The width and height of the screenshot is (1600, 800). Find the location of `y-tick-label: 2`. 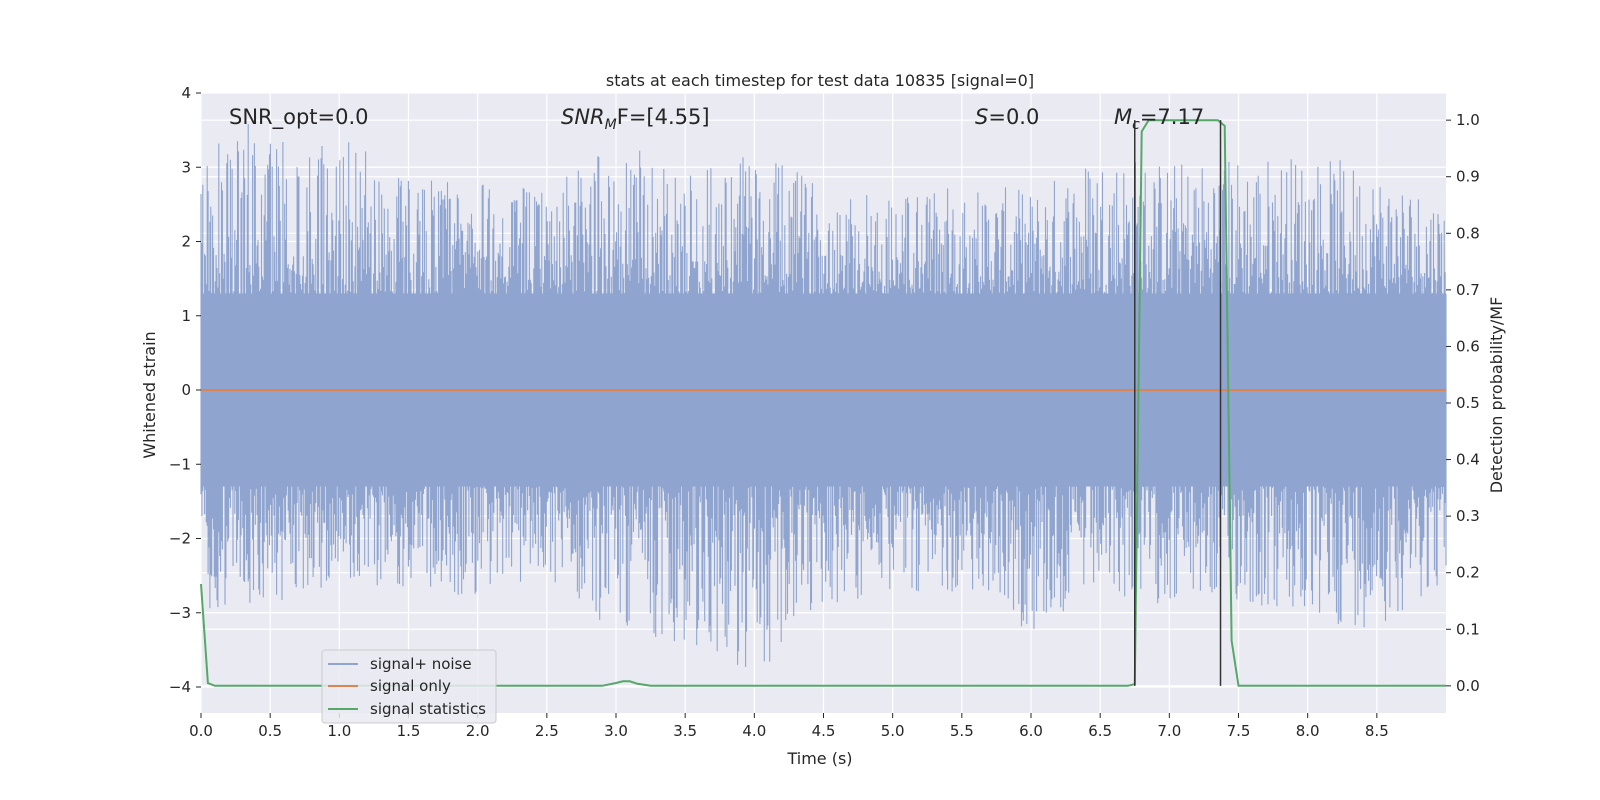

y-tick-label: 2 is located at coordinates (186, 242).